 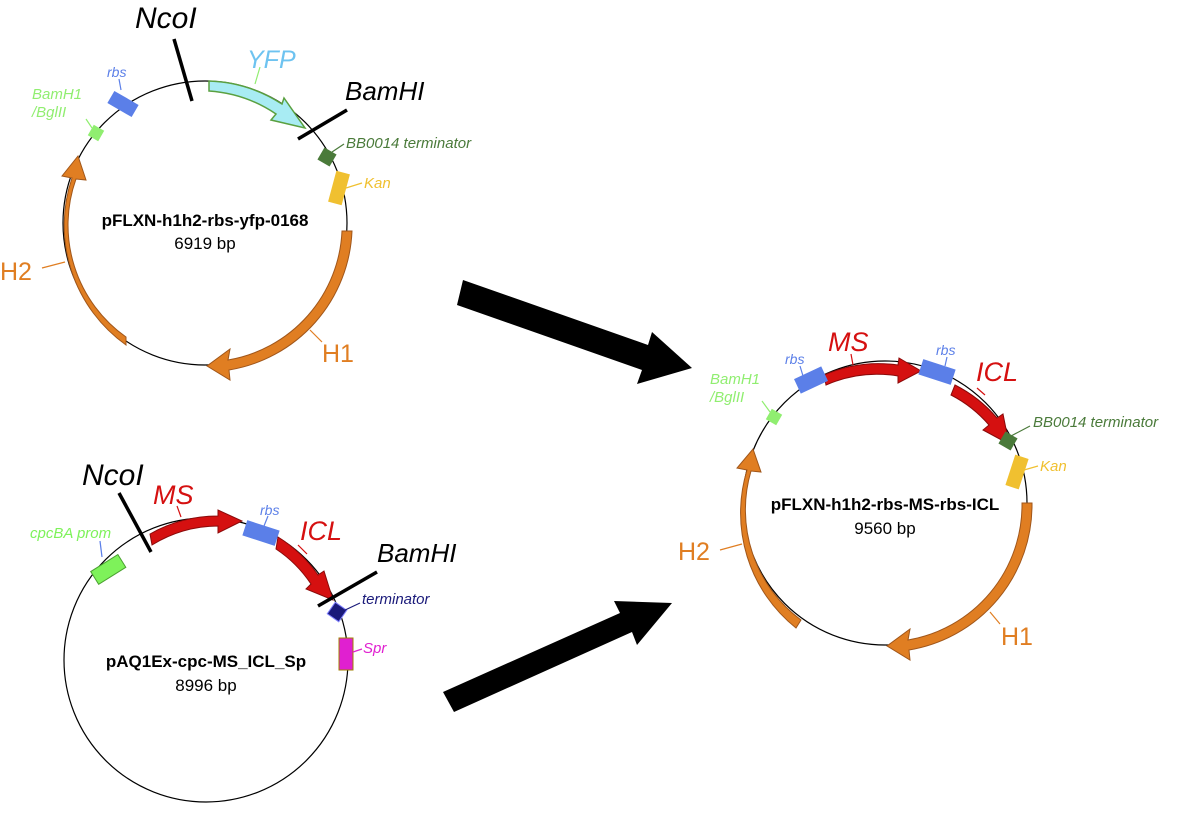 I want to click on plasmid-a-backbone, so click(x=205, y=223).